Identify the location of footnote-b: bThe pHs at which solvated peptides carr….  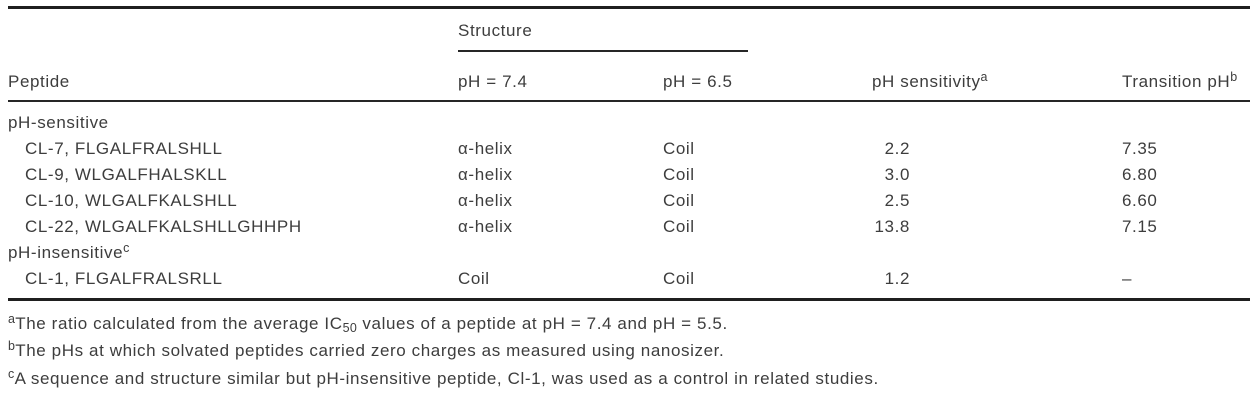
(629, 351).